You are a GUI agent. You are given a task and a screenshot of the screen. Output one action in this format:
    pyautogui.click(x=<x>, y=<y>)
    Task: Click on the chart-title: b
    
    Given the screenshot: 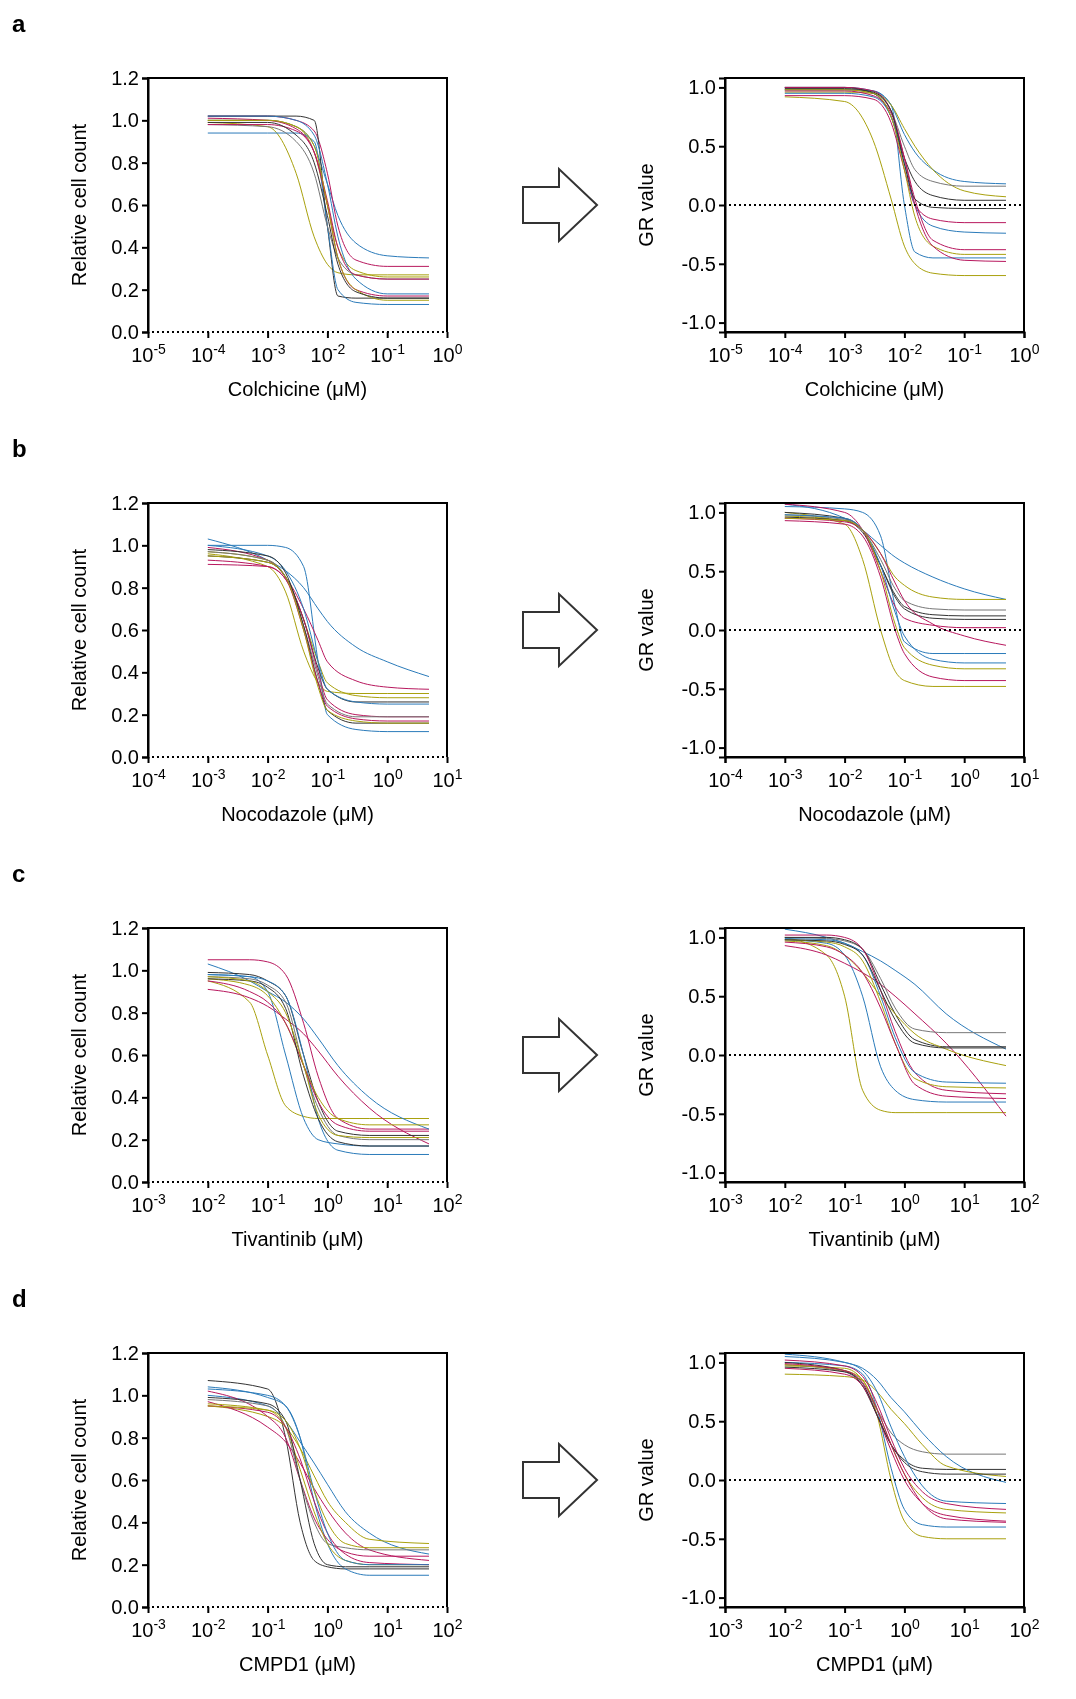 What is the action you would take?
    pyautogui.click(x=19, y=448)
    